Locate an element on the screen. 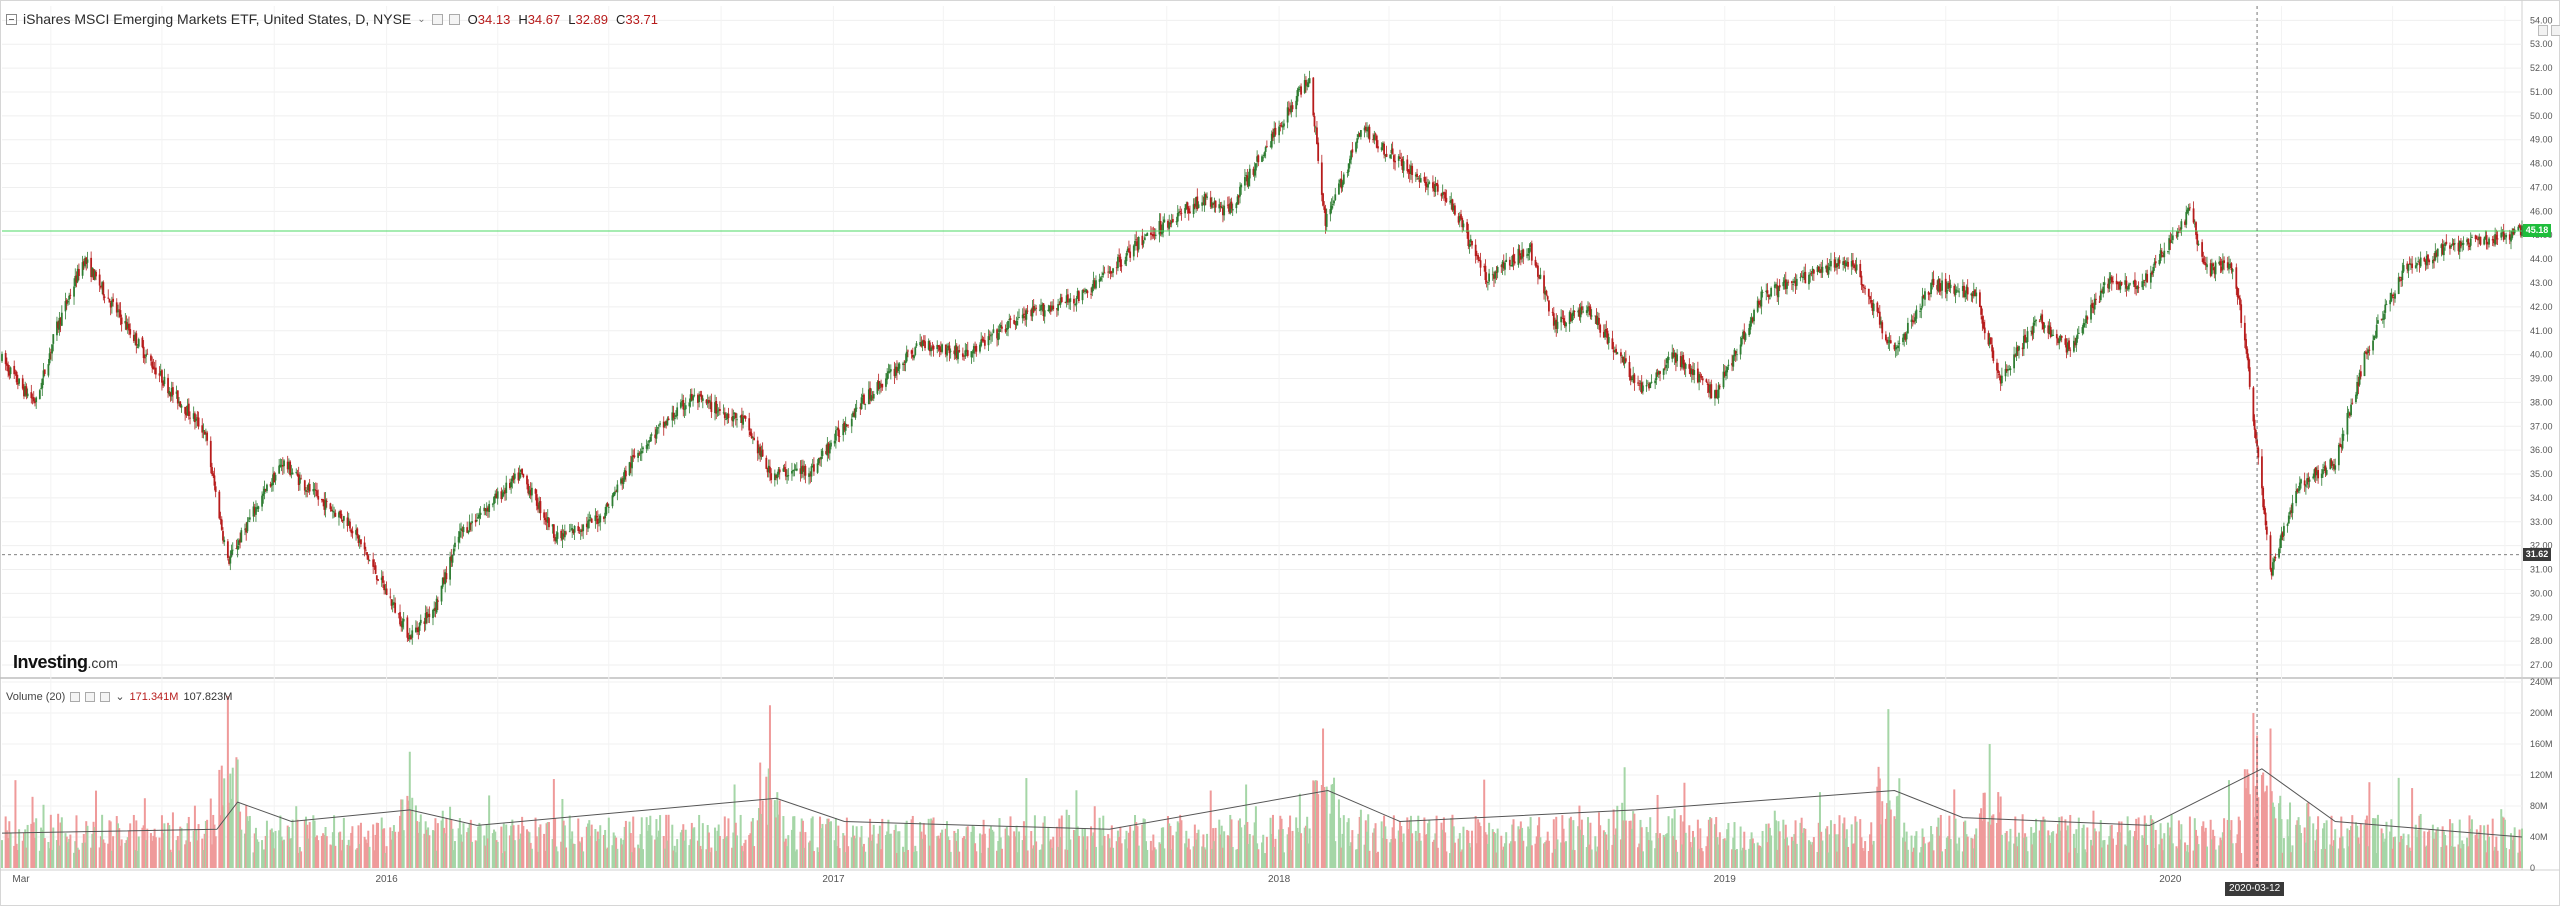  collapse-legend-icon is located at coordinates (11, 19).